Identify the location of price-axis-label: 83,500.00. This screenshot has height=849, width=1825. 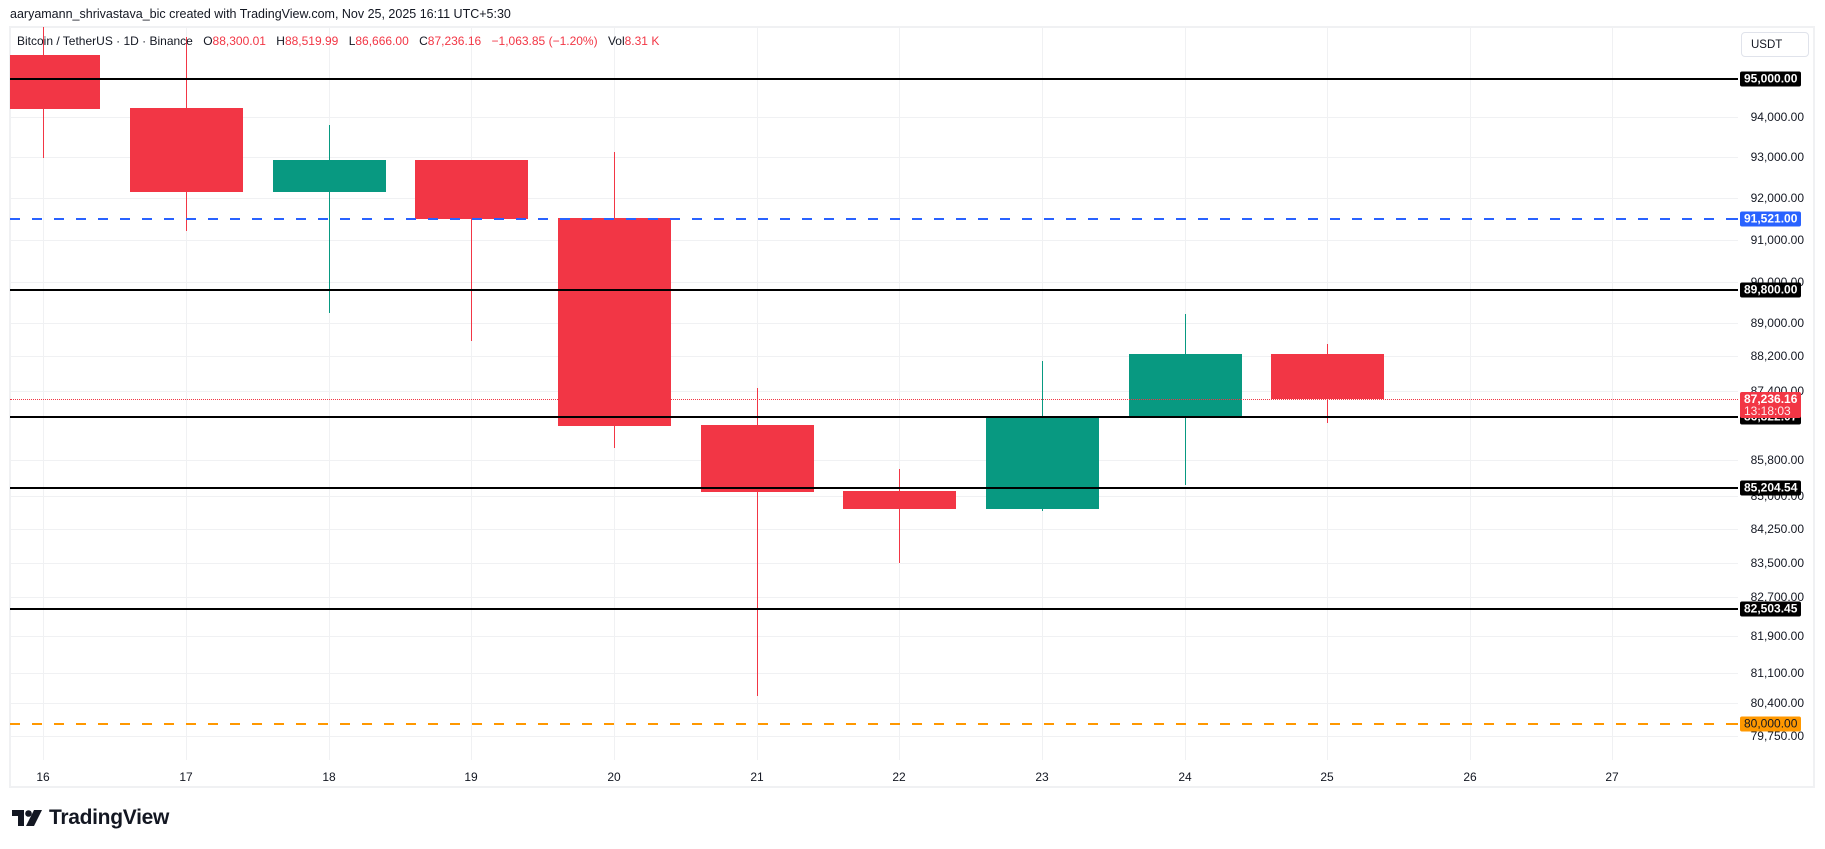
(1777, 563).